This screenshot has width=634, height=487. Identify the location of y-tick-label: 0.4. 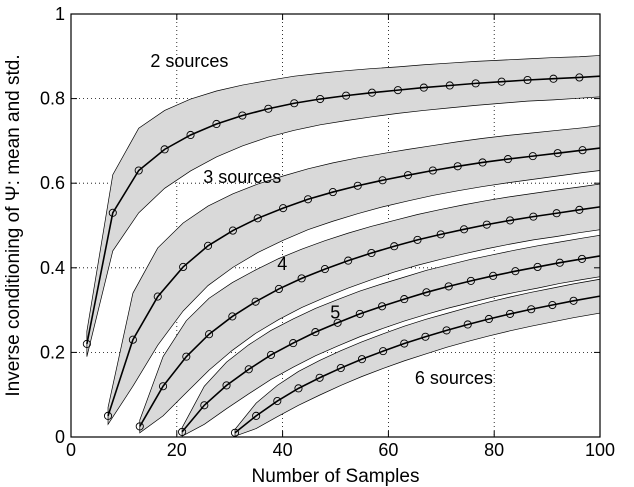
(52, 268).